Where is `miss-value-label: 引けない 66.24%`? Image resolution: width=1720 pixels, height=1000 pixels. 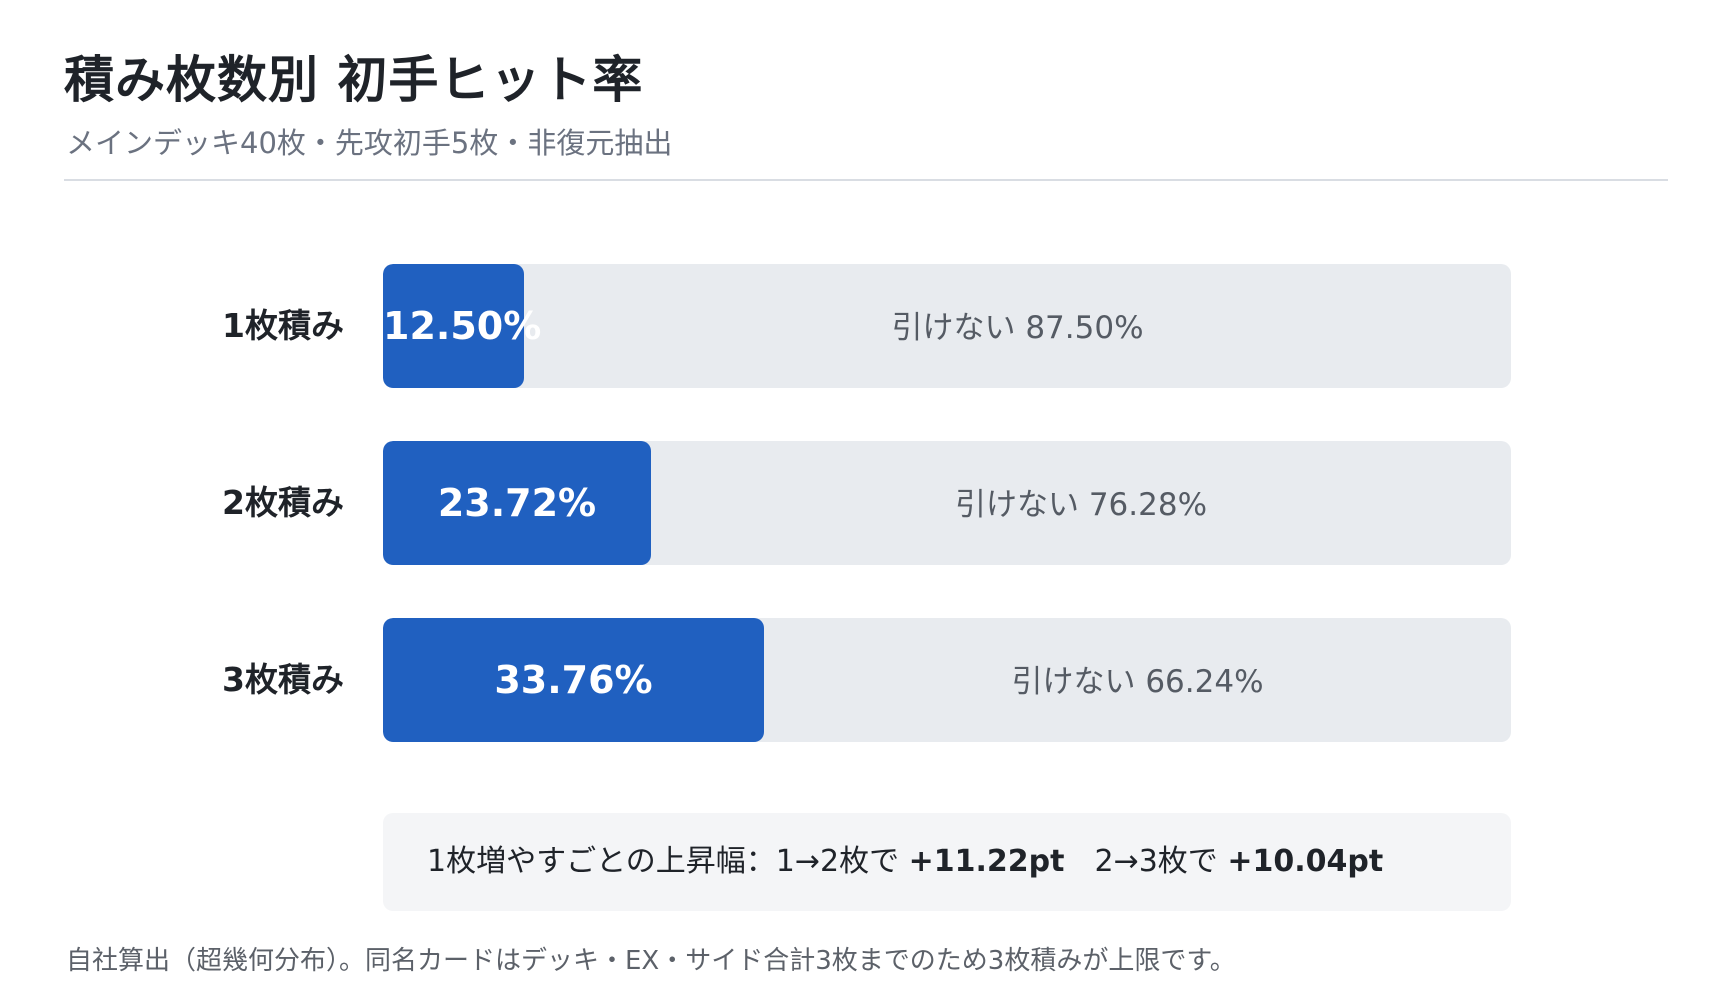
miss-value-label: 引けない 66.24% is located at coordinates (1137, 682).